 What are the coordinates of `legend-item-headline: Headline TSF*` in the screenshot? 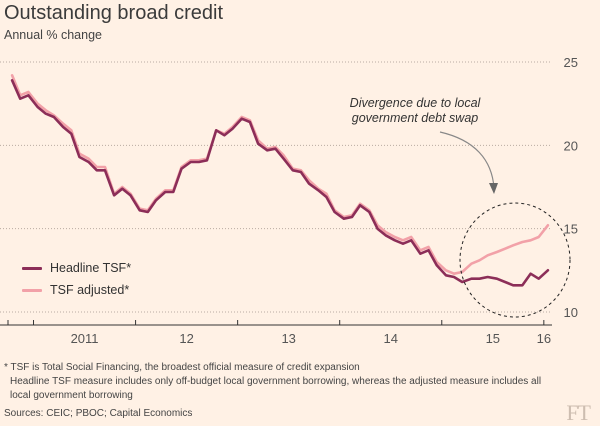 It's located at (76, 268).